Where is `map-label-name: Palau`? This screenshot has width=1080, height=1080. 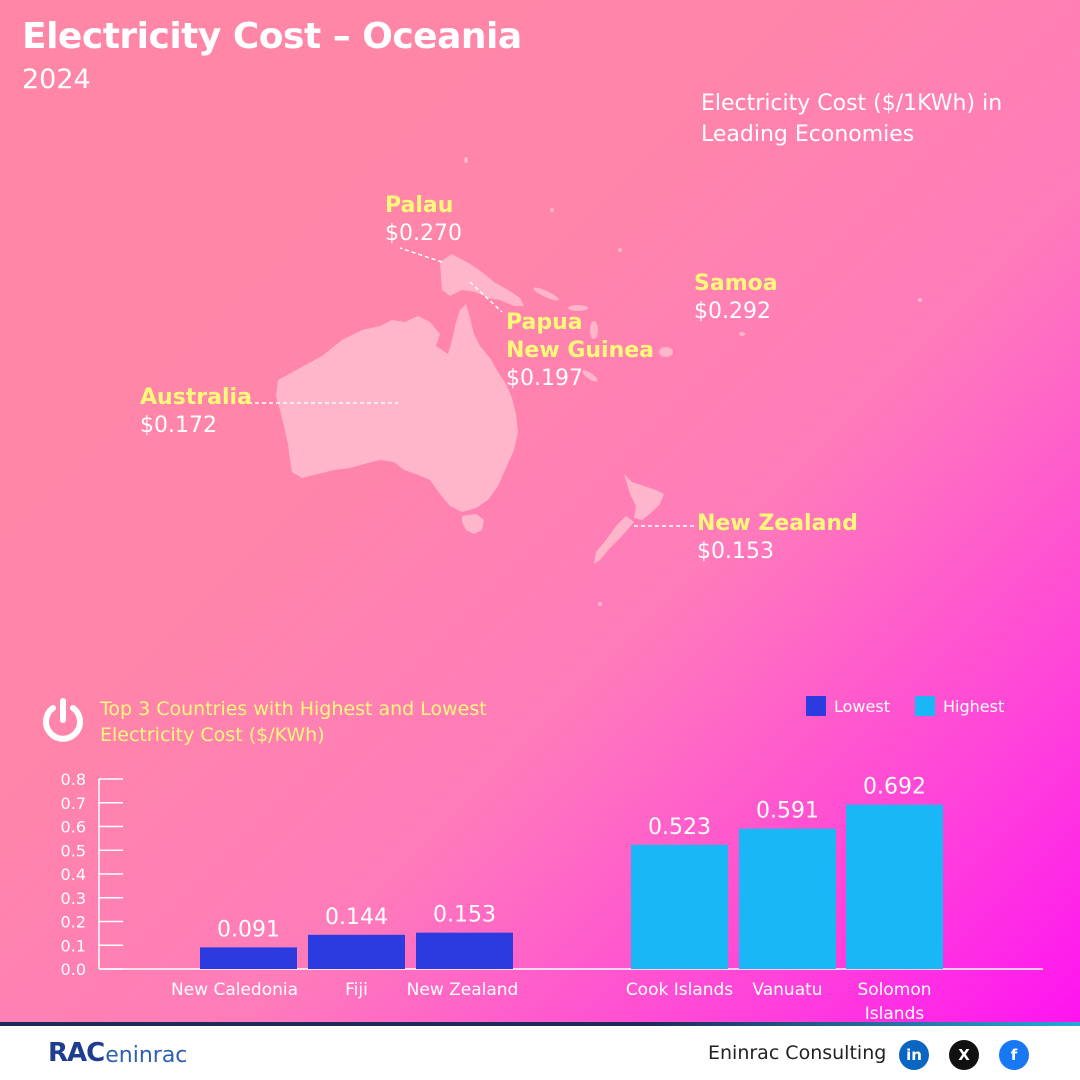
map-label-name: Palau is located at coordinates (419, 205).